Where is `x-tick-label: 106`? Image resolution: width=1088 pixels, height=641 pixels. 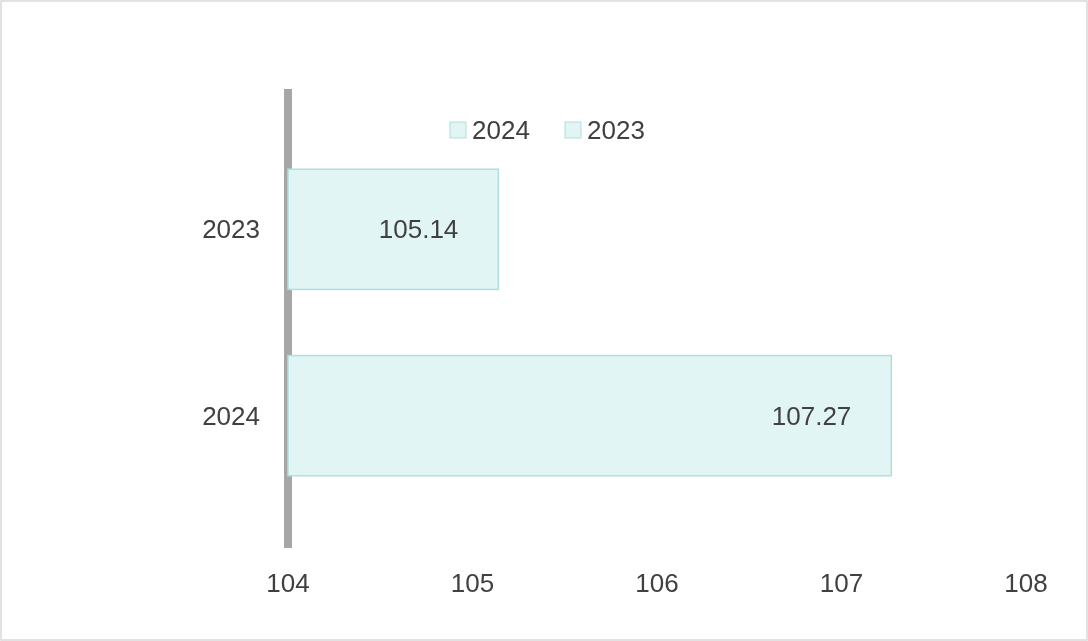
x-tick-label: 106 is located at coordinates (657, 583).